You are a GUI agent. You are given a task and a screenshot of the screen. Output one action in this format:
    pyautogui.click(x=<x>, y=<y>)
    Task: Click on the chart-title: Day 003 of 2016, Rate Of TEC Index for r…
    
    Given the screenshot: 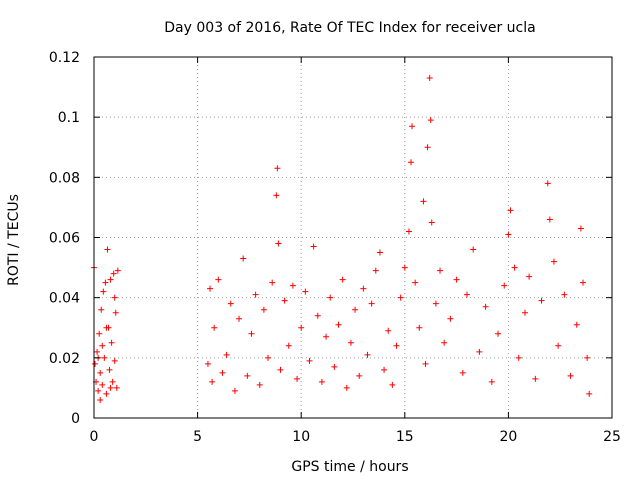 What is the action you would take?
    pyautogui.click(x=349, y=28)
    